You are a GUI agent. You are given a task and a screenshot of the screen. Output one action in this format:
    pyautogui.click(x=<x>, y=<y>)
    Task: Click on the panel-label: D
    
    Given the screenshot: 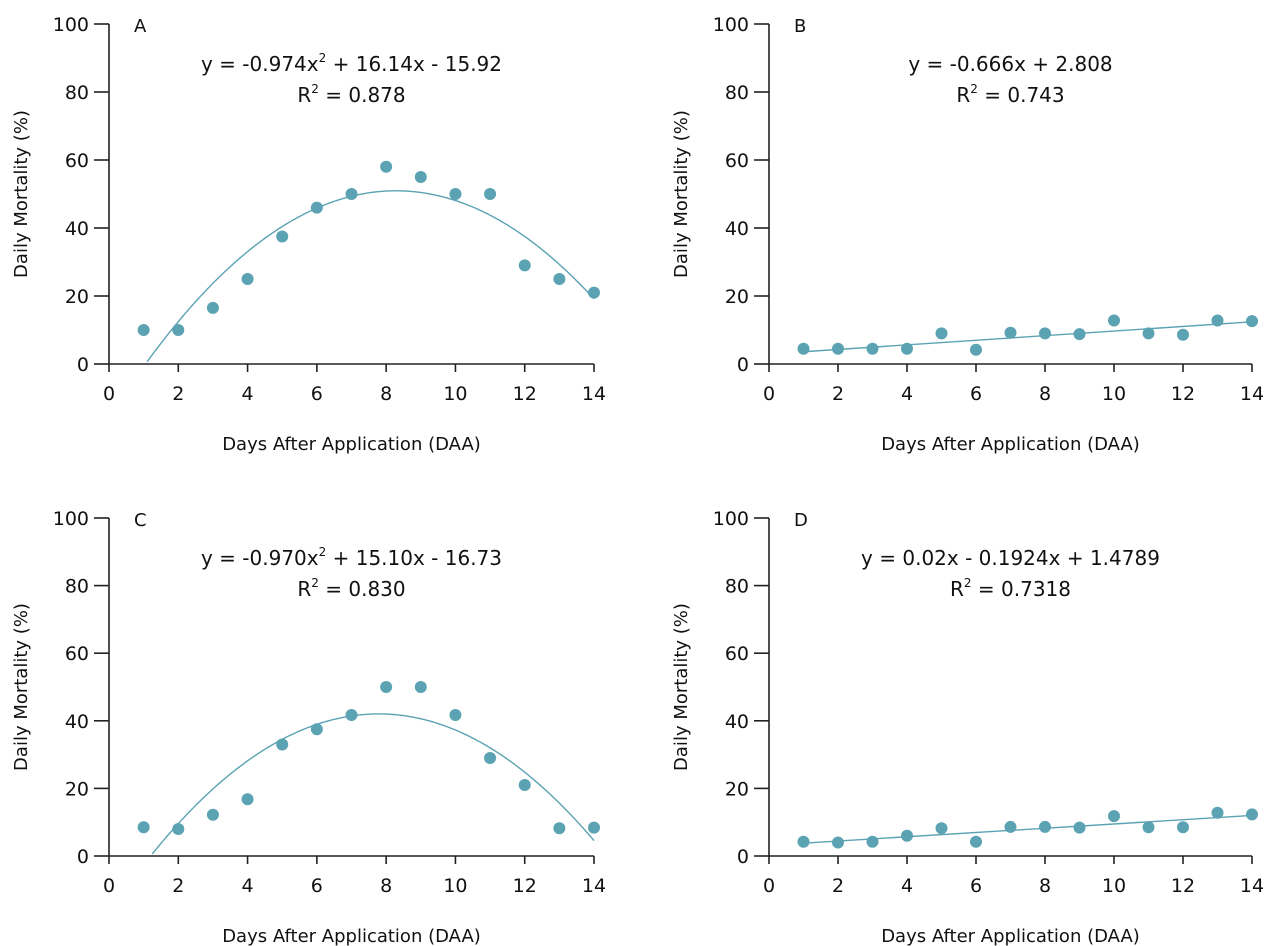 What is the action you would take?
    pyautogui.click(x=801, y=520)
    